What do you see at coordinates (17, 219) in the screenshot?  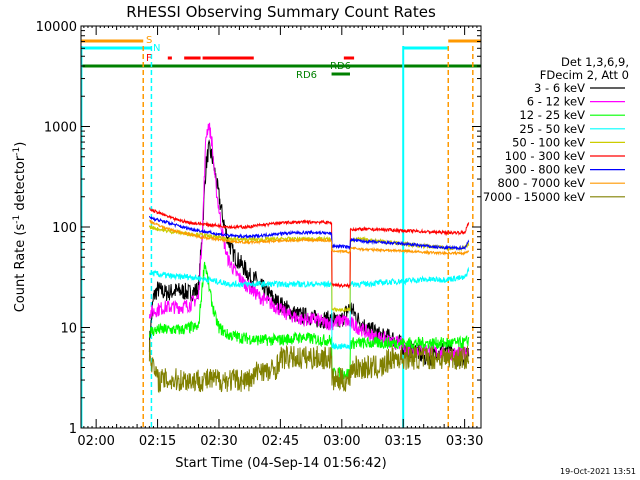 I see `y-label-sup1: -1` at bounding box center [17, 219].